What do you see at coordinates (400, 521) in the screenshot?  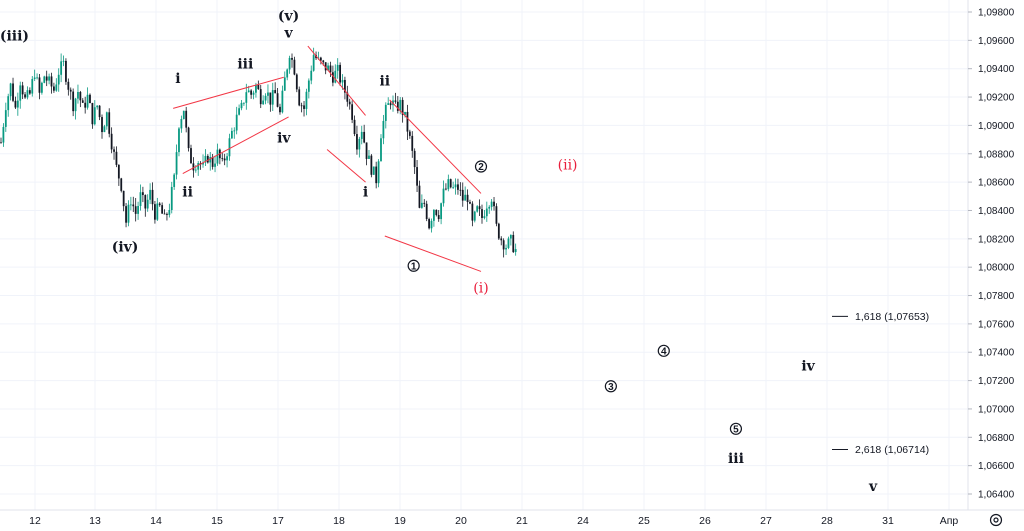 I see `x-tick-label: 19` at bounding box center [400, 521].